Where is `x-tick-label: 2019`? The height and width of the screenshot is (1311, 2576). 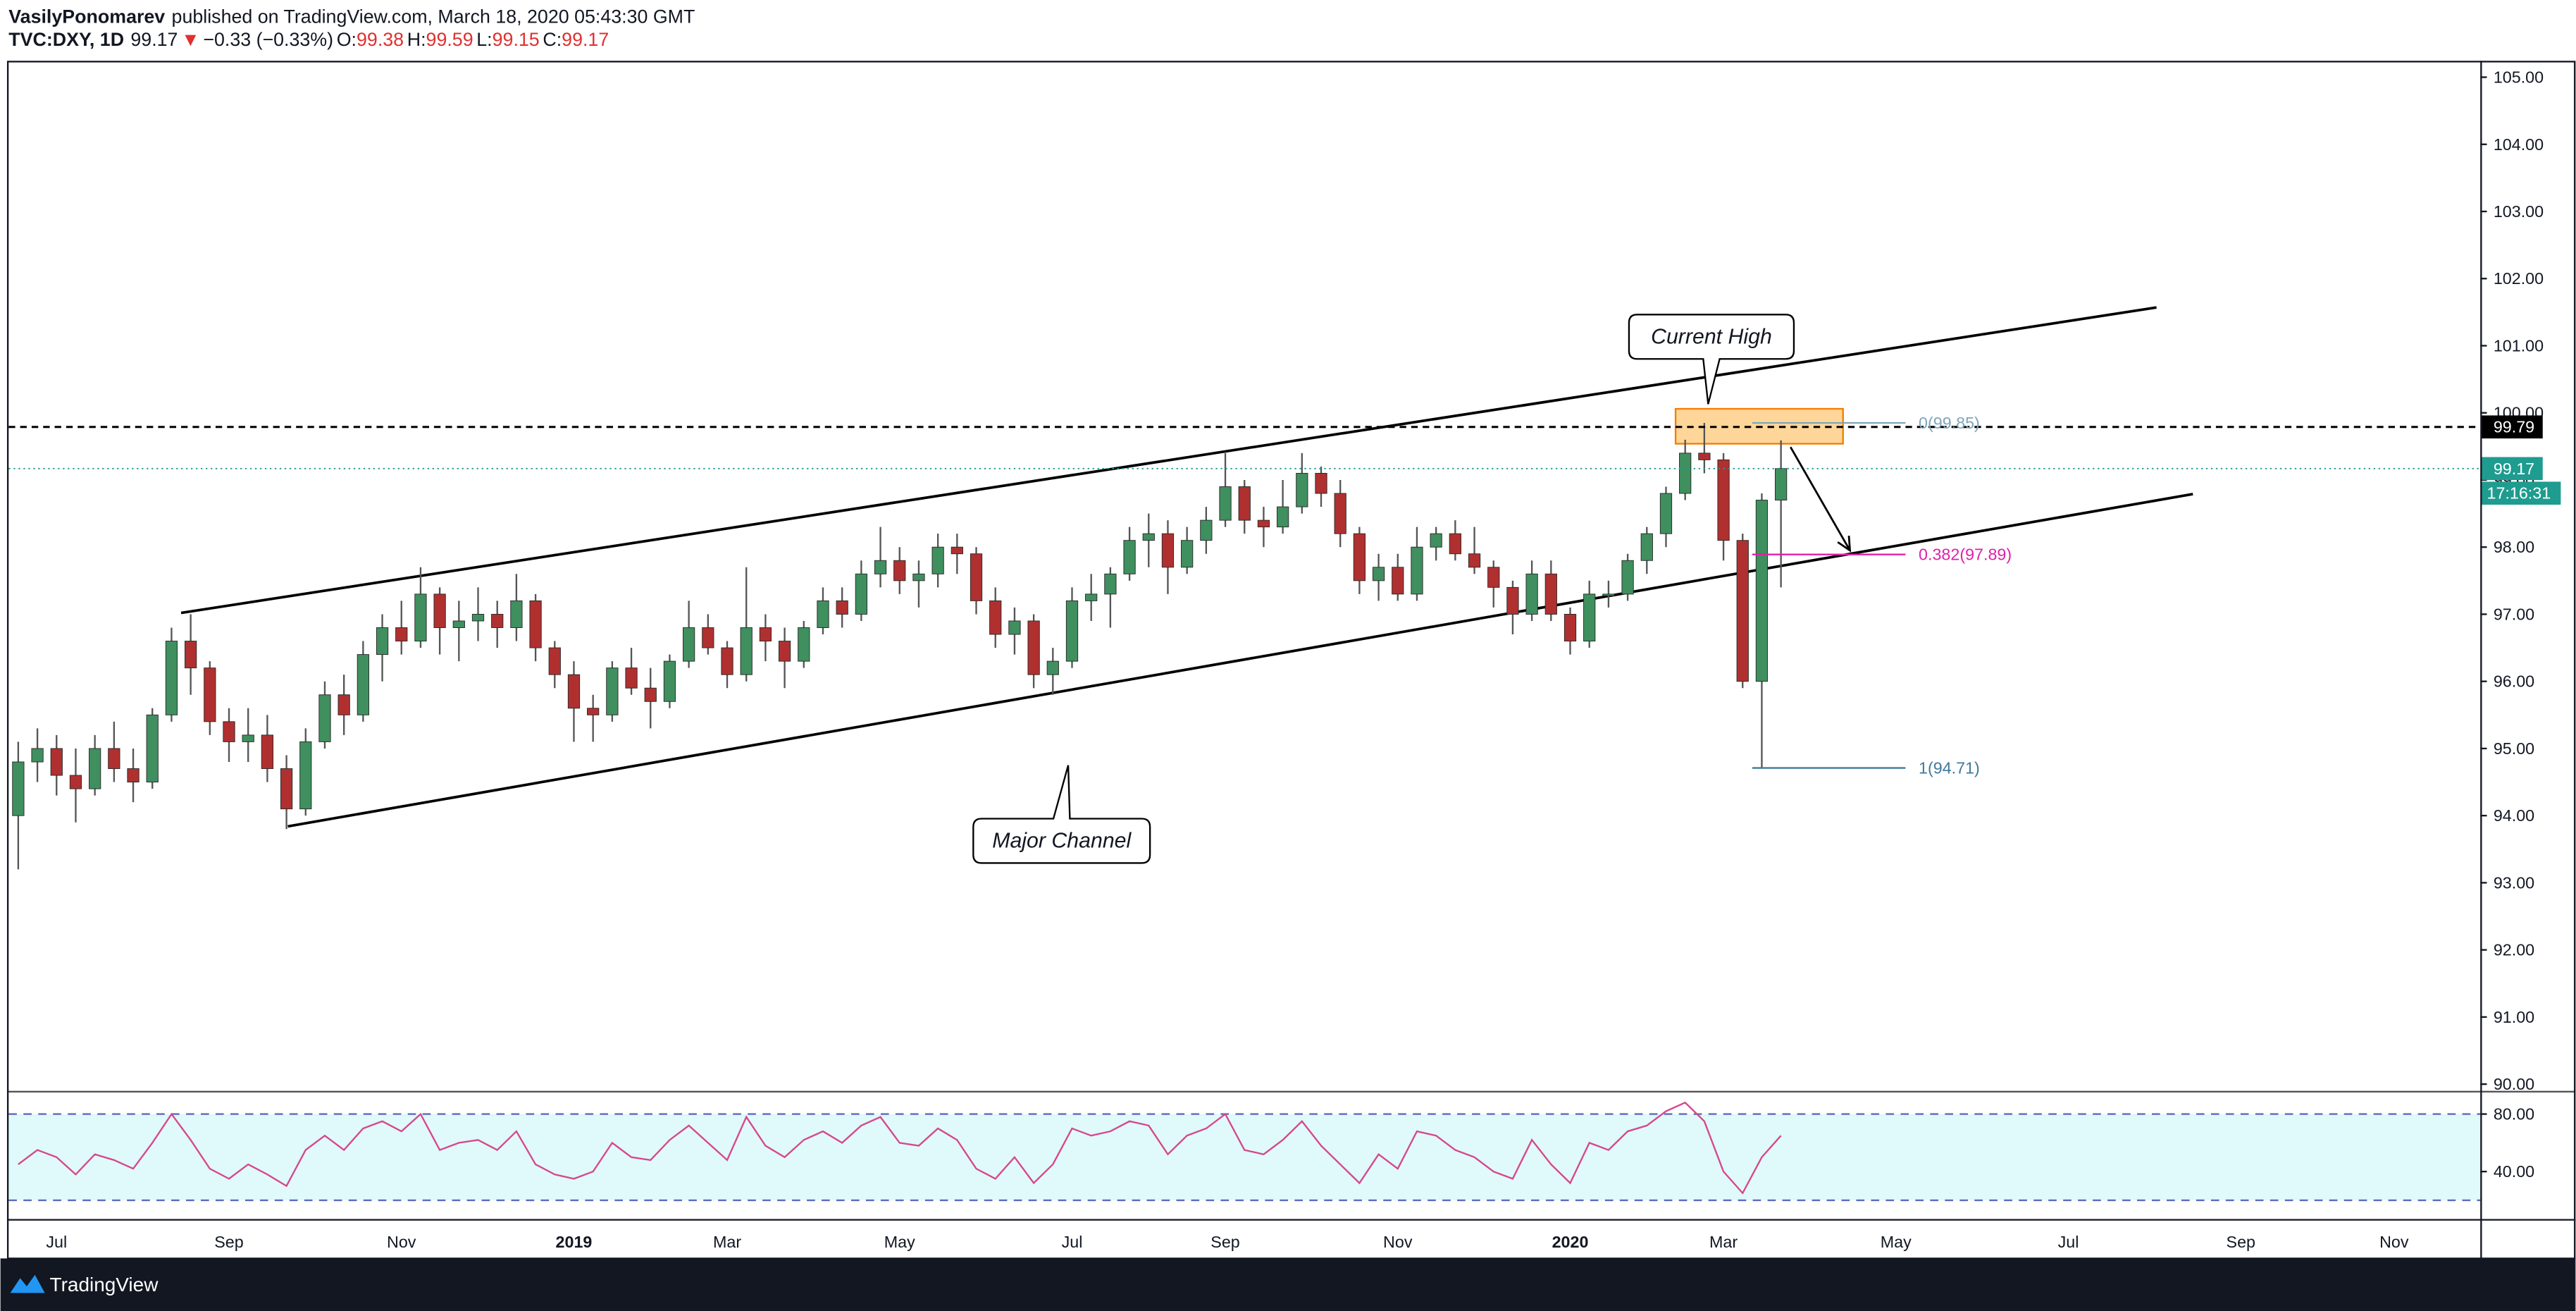 x-tick-label: 2019 is located at coordinates (574, 1242).